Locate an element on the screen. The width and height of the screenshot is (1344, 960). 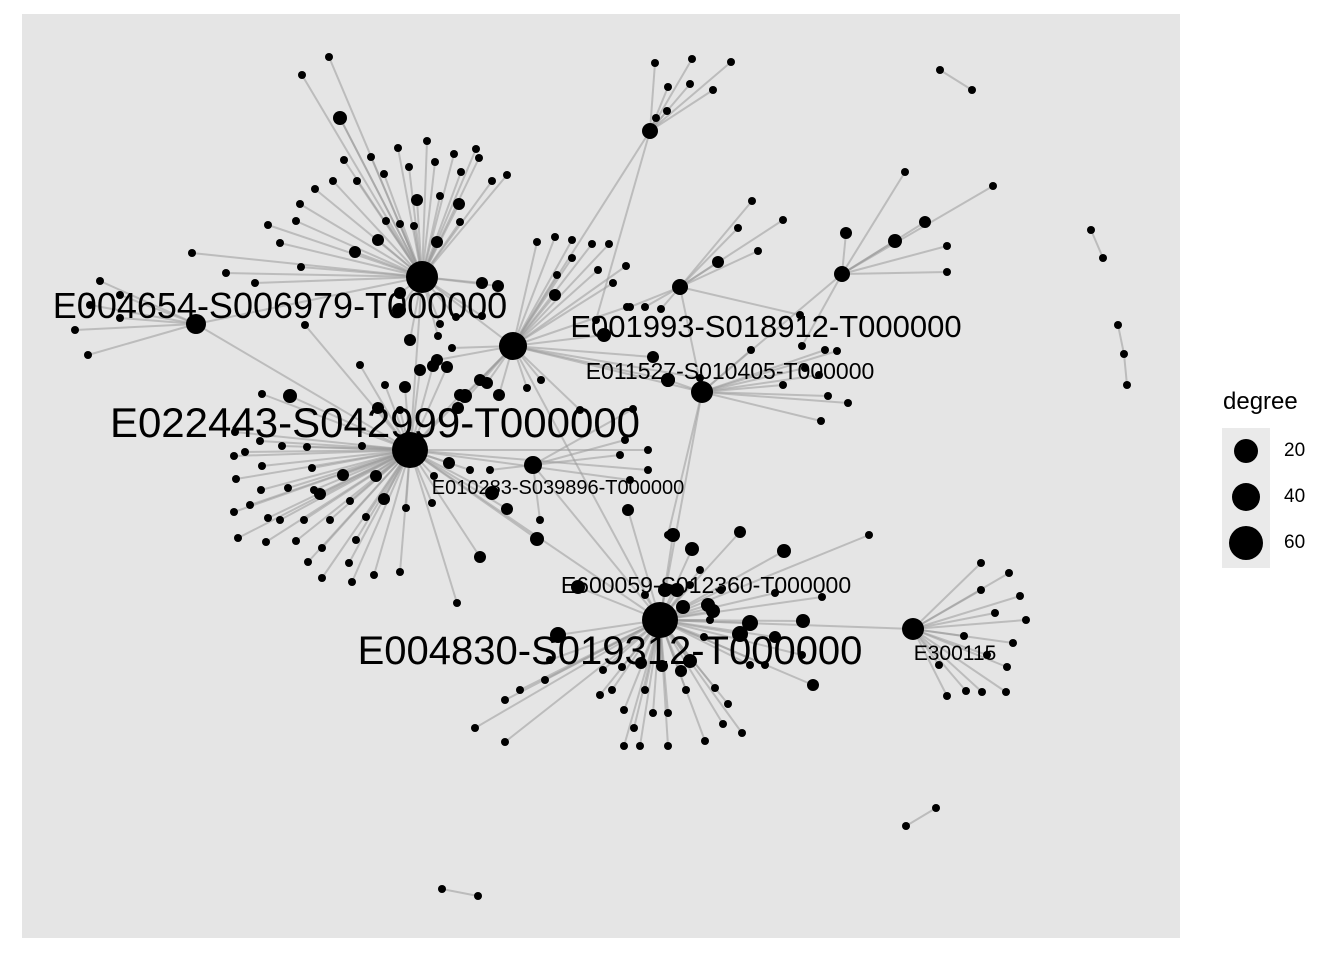
node-label: E600059-S012360-T000000 is located at coordinates (706, 585).